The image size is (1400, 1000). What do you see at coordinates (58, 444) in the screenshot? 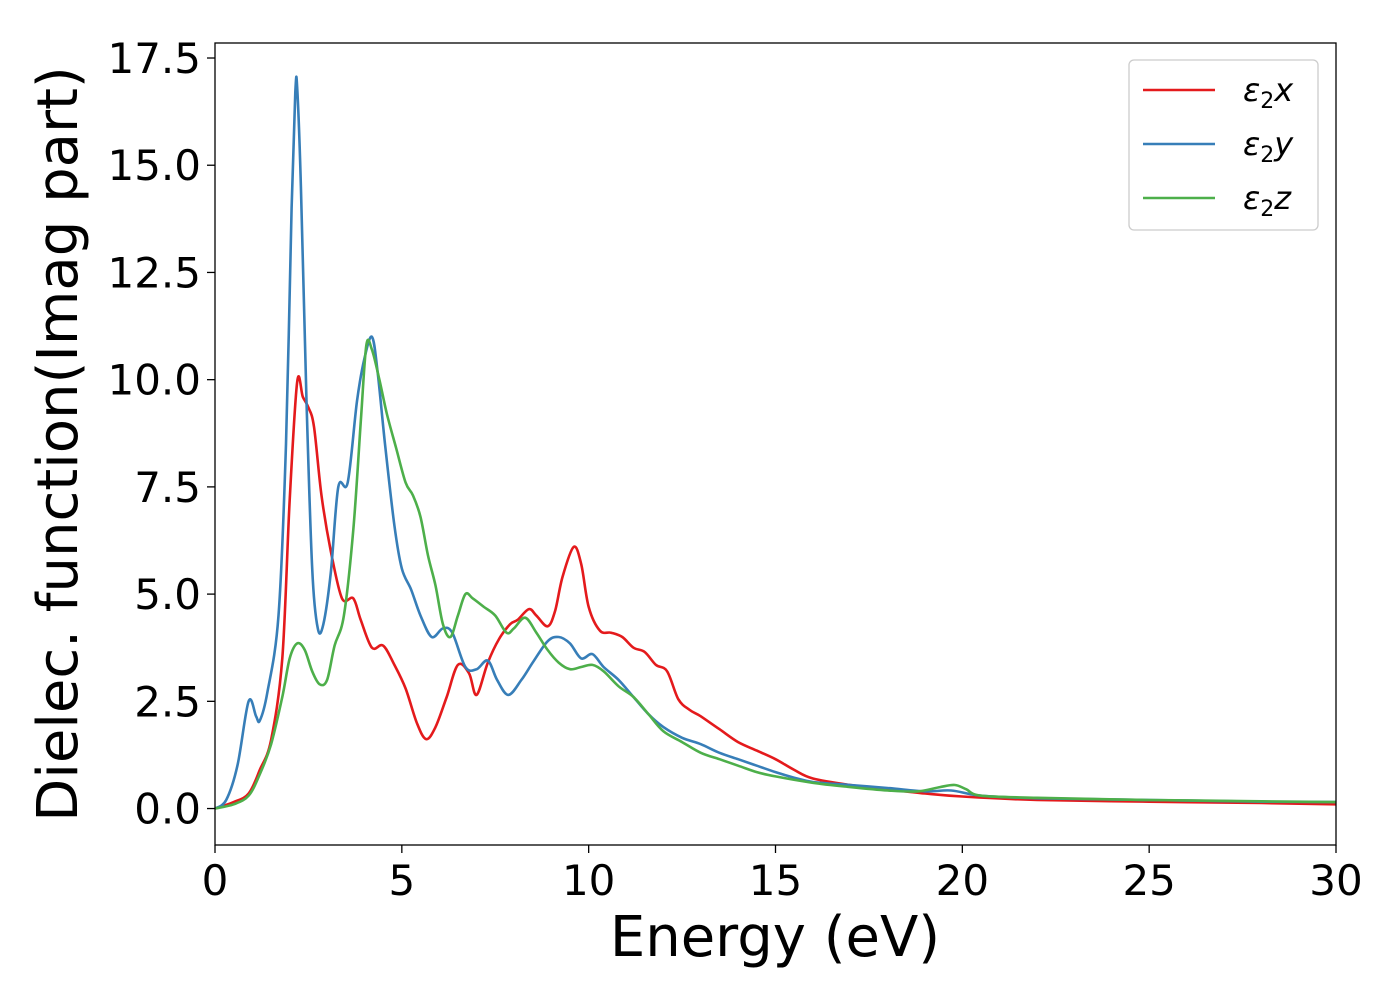
I see `y-axis-label: Dielec. function(Imag part)` at bounding box center [58, 444].